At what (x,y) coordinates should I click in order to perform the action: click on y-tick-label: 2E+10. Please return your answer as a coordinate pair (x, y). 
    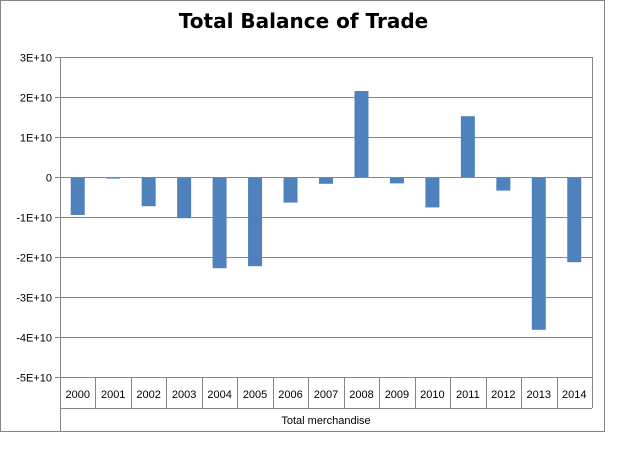
    Looking at the image, I should click on (36, 99).